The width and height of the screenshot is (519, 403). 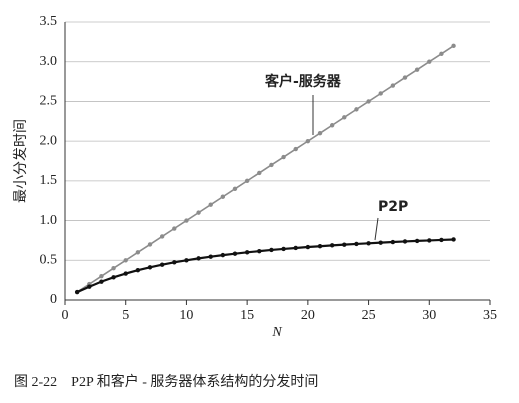 I want to click on x-tick-label: 35, so click(x=490, y=315).